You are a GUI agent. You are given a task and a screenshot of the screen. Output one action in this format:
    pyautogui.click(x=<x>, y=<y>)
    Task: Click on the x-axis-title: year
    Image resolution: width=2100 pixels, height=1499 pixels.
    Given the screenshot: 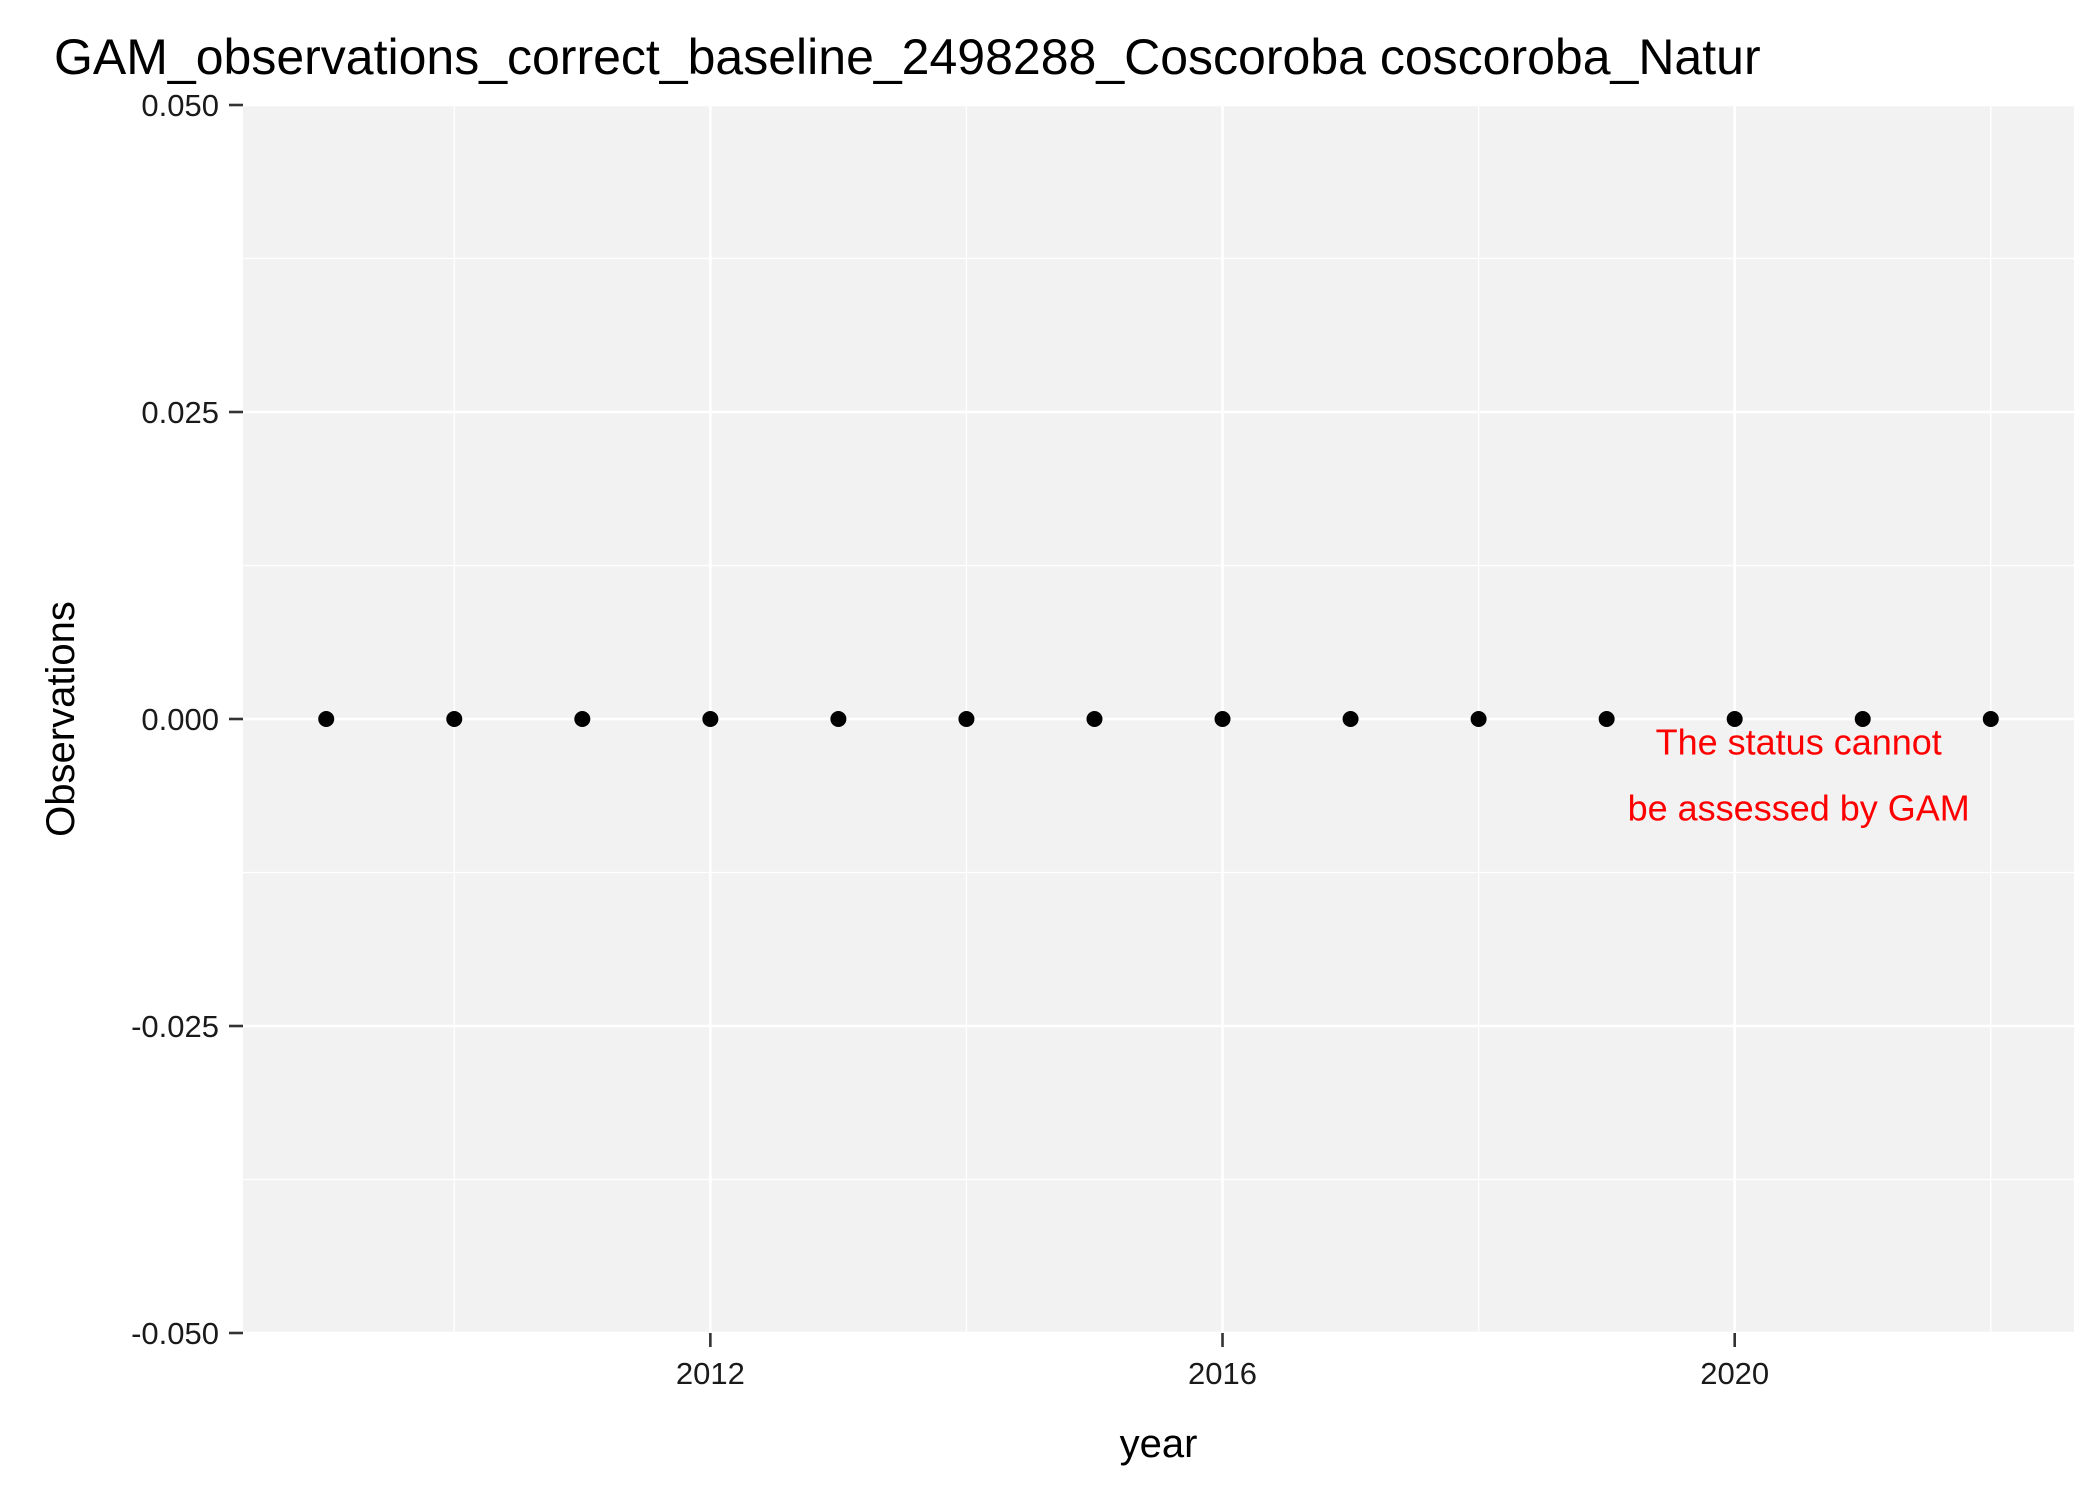 What is the action you would take?
    pyautogui.click(x=1159, y=1444)
    